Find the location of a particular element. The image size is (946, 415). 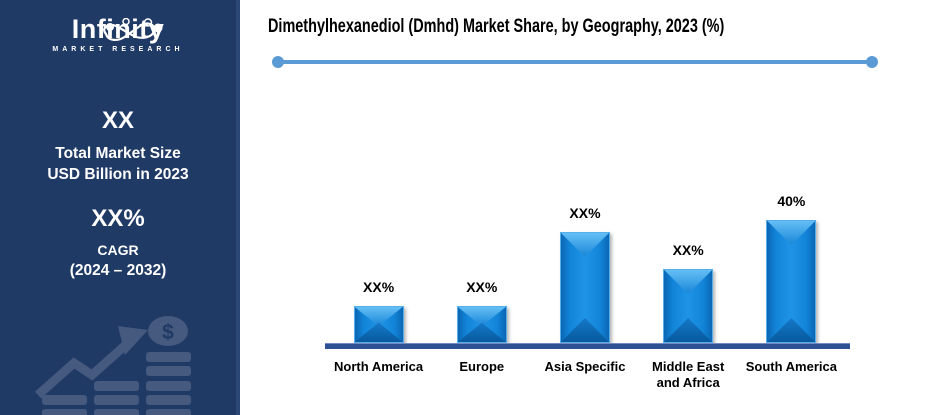

growth-chart-decoration: $ is located at coordinates (113, 365).